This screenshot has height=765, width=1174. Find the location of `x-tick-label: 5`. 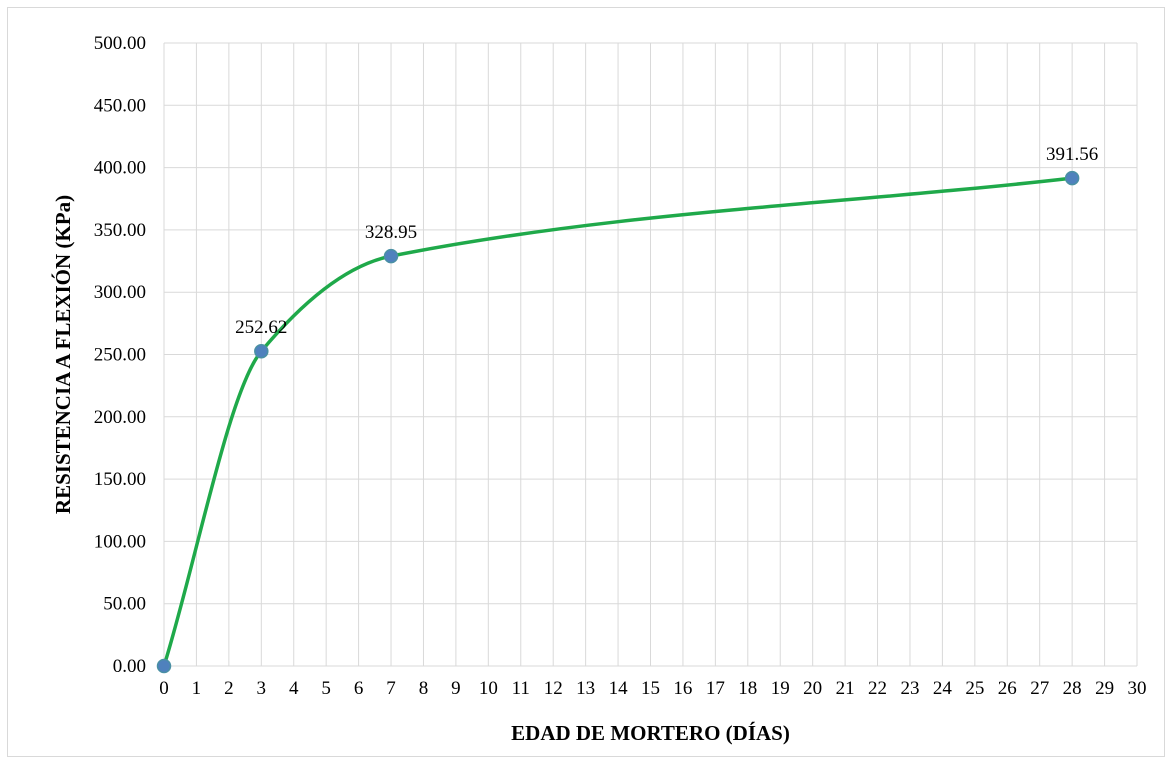

x-tick-label: 5 is located at coordinates (326, 688).